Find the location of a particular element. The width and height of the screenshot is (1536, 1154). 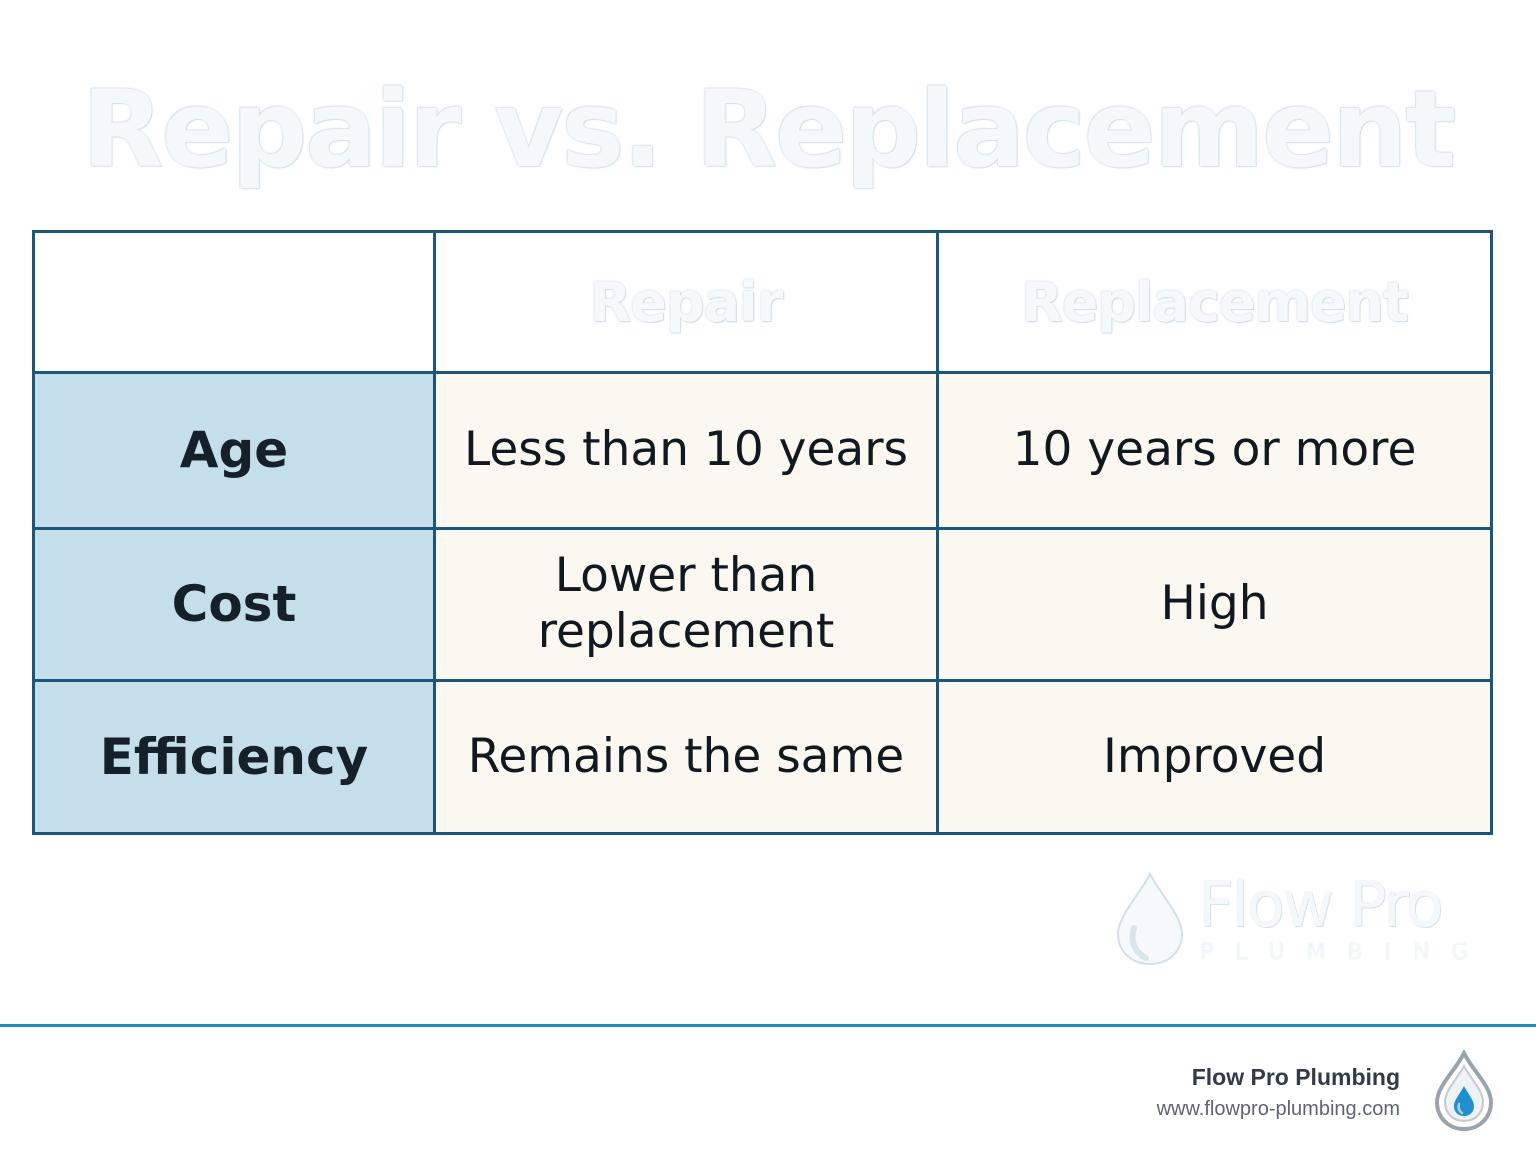

header-replacement: Replacement is located at coordinates (1213, 303).